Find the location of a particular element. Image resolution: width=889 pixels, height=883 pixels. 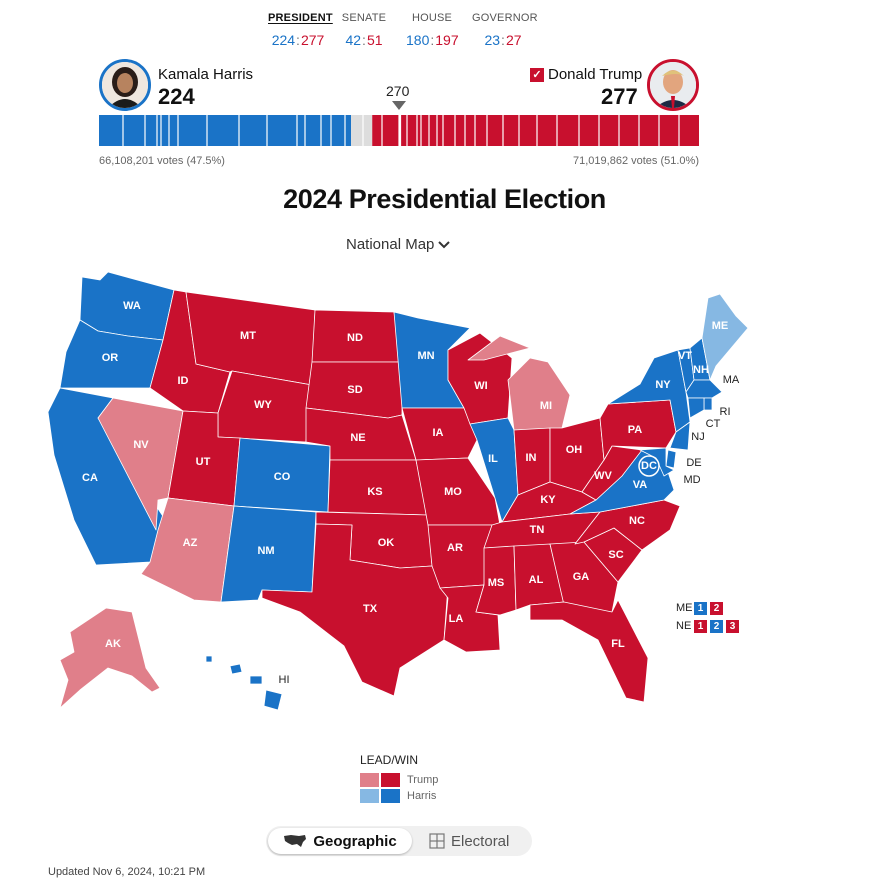

harris-avatar is located at coordinates (125, 85).